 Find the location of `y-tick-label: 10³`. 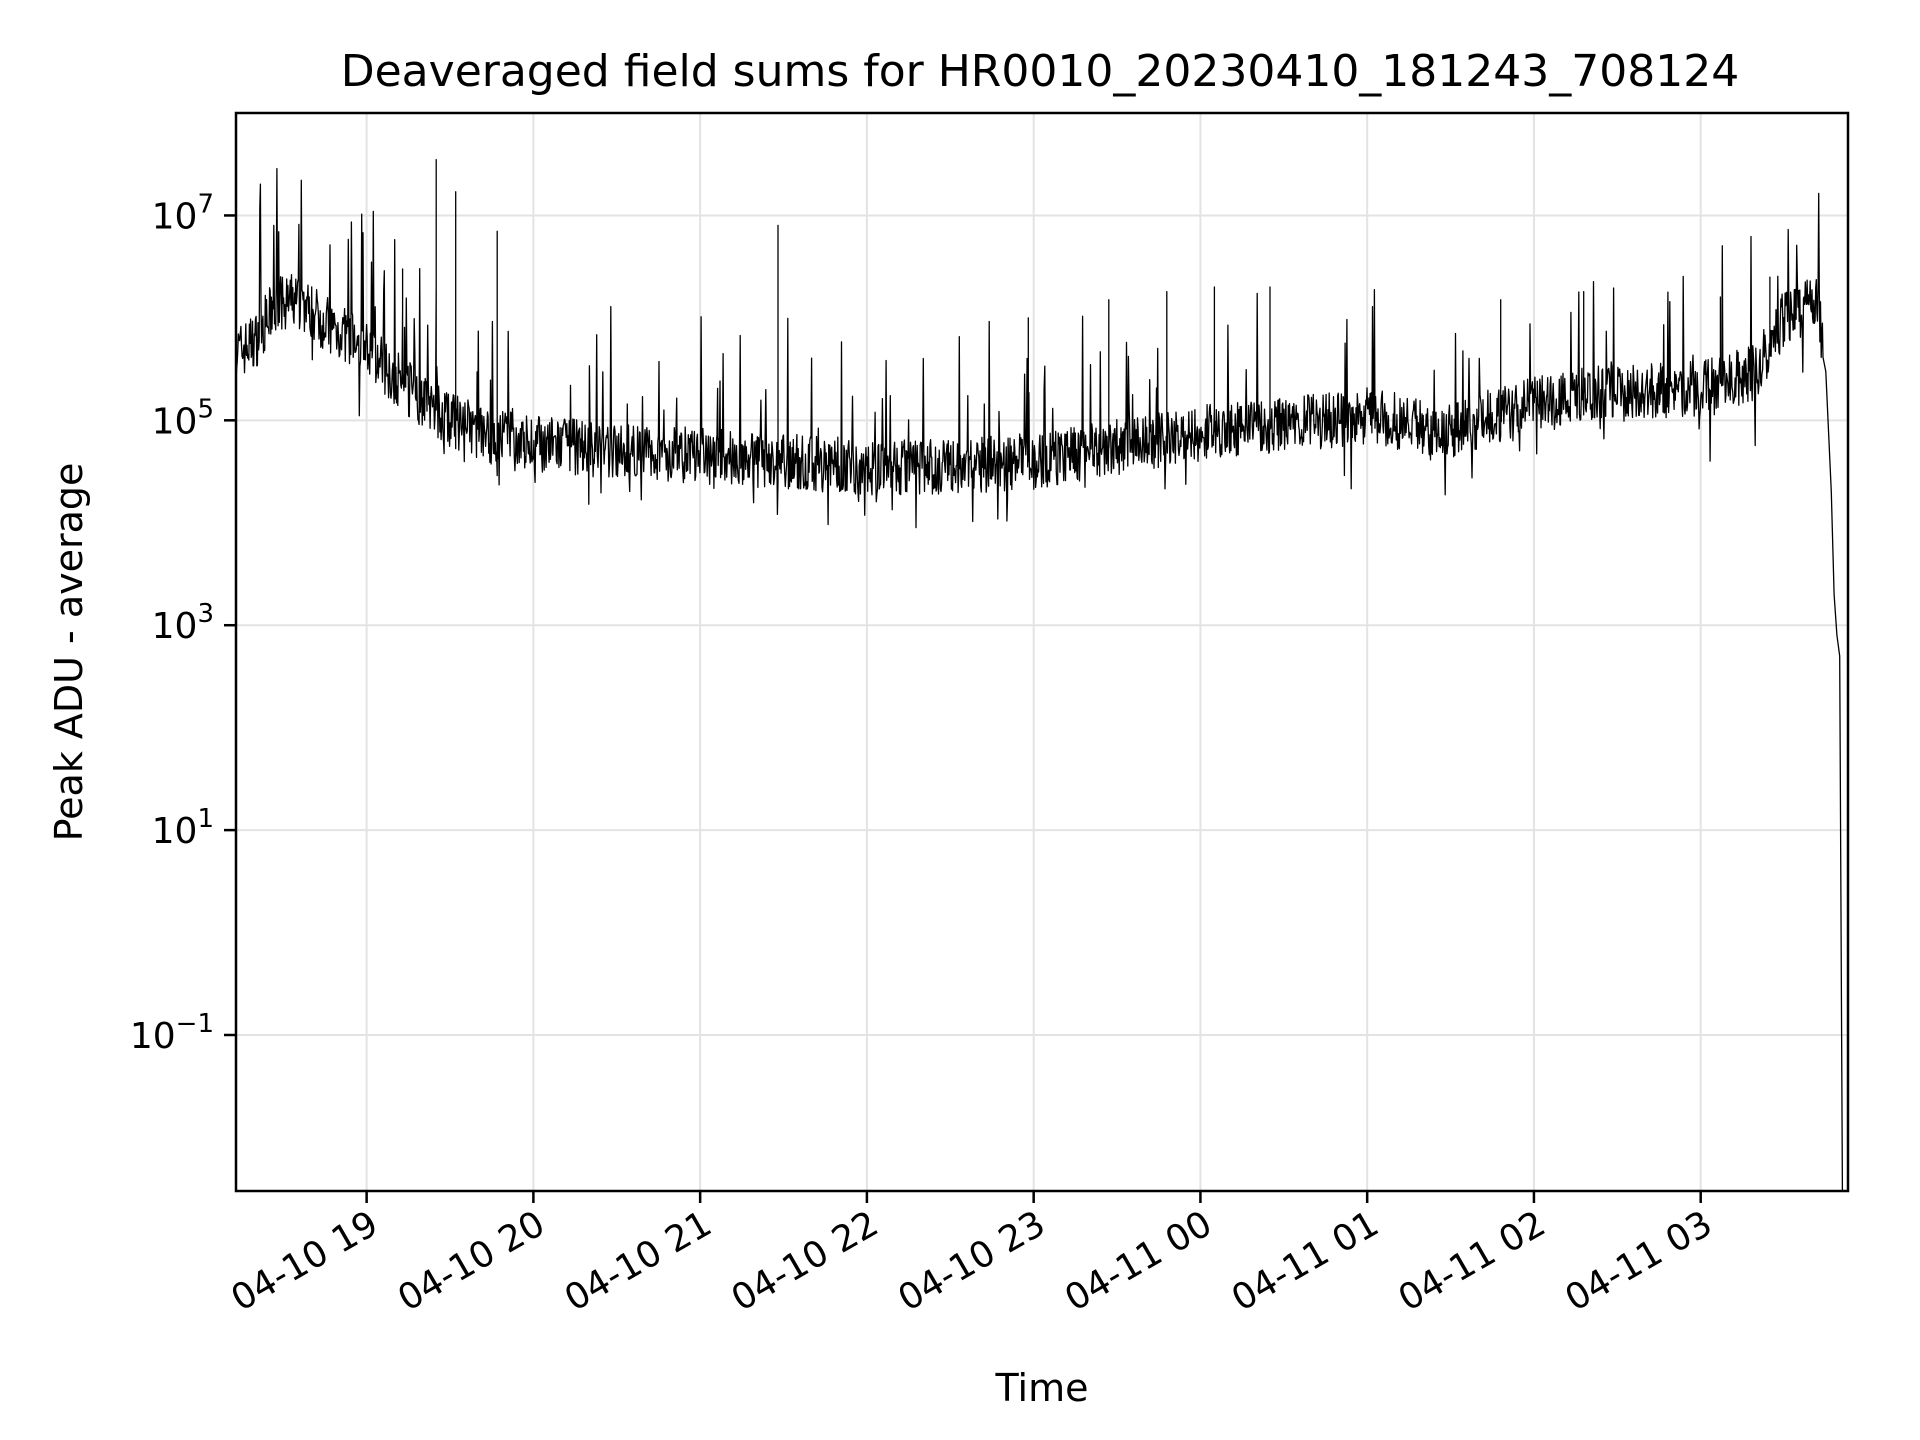

y-tick-label: 10³ is located at coordinates (183, 623).